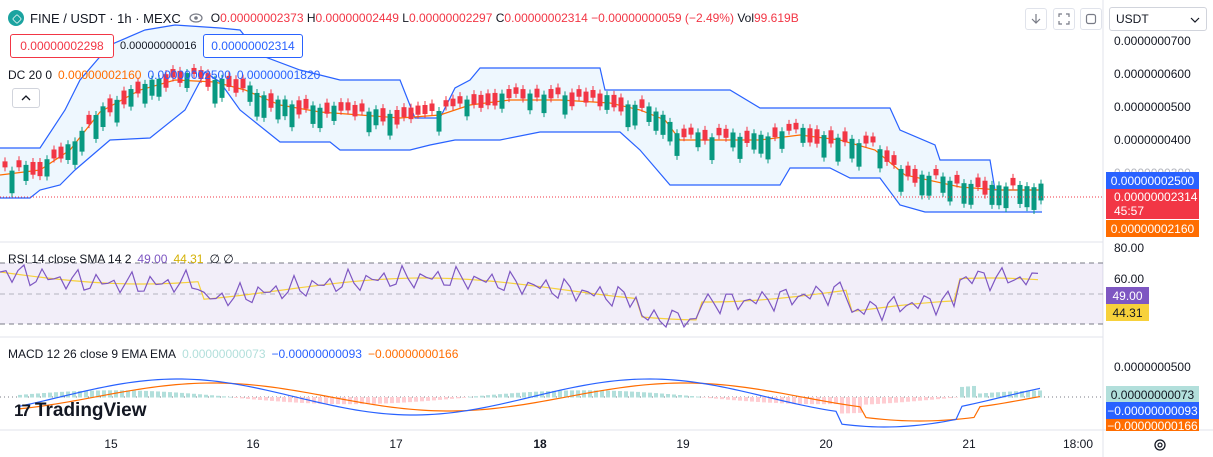 The height and width of the screenshot is (457, 1213). What do you see at coordinates (662, 18) in the screenshot?
I see `change-value: −0.00000000059 (−2.49%)` at bounding box center [662, 18].